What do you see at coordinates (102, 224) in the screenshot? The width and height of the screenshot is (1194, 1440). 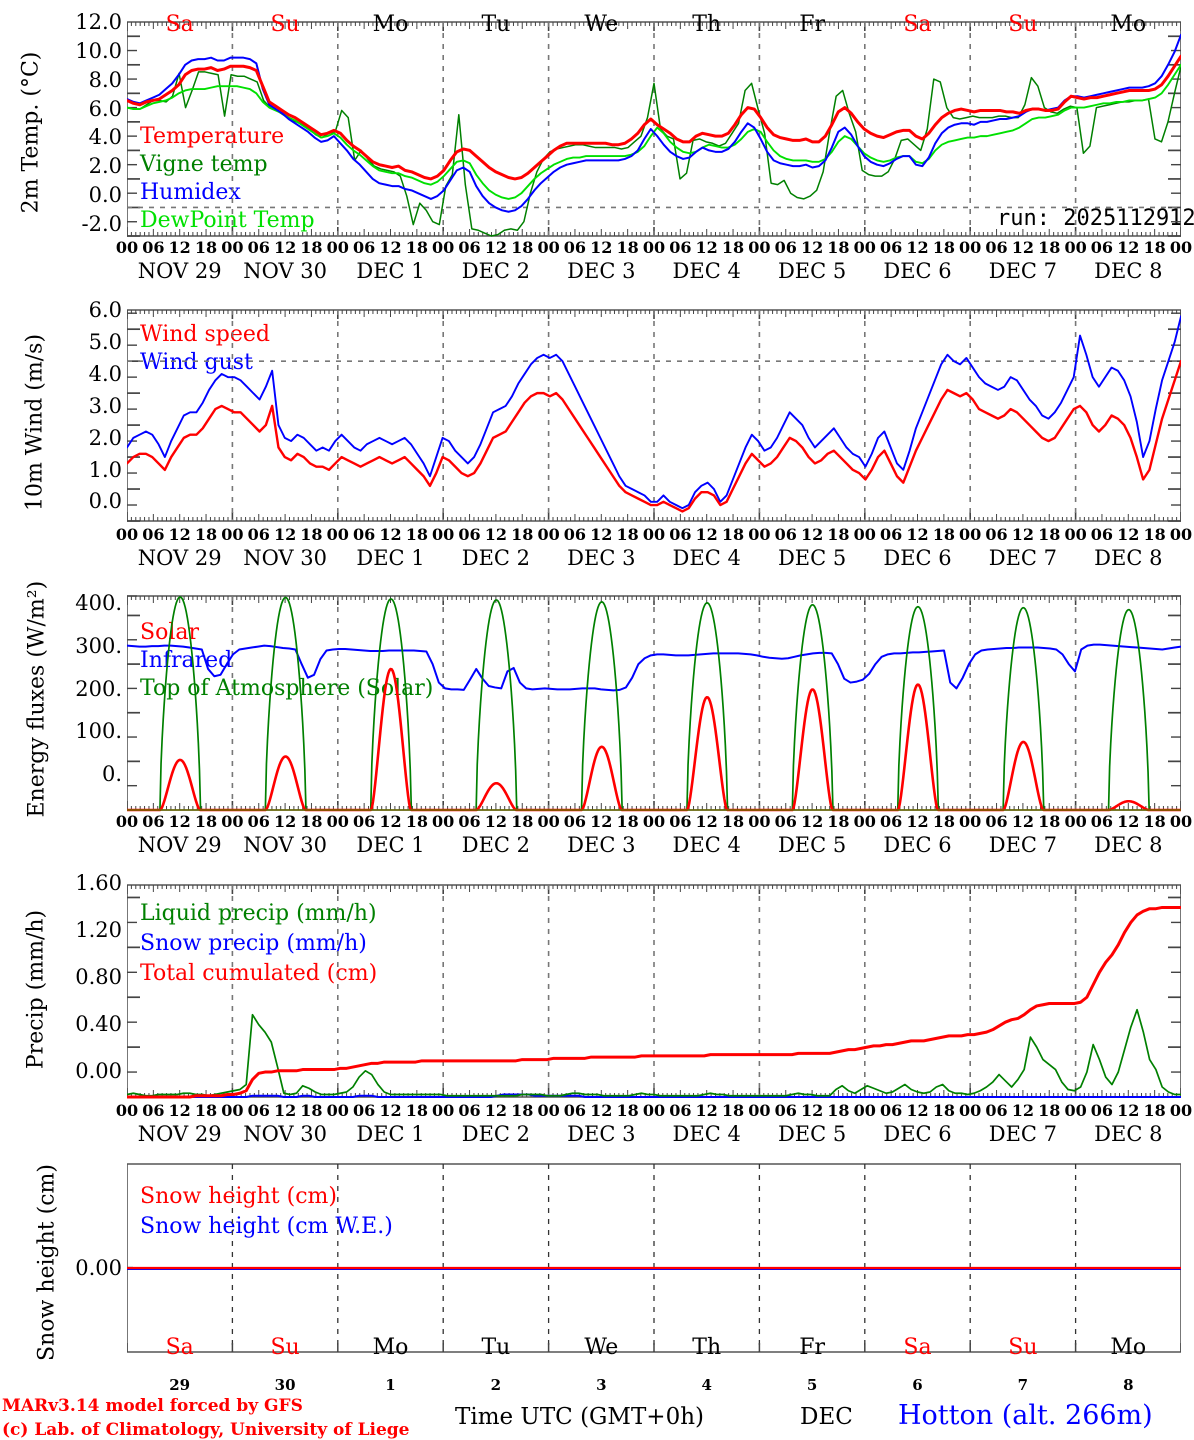 I see `y-tick-label: -2.0` at bounding box center [102, 224].